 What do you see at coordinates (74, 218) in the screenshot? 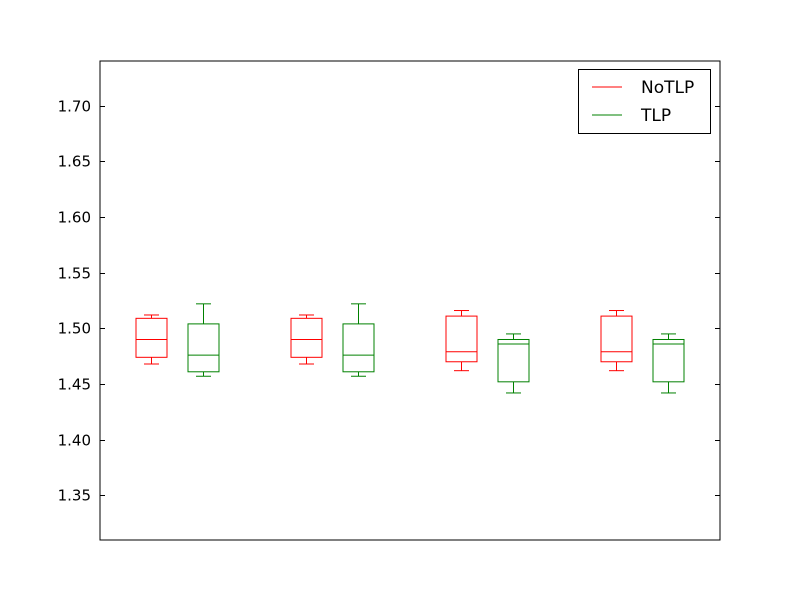
I see `y-tick-label: 1.60` at bounding box center [74, 218].